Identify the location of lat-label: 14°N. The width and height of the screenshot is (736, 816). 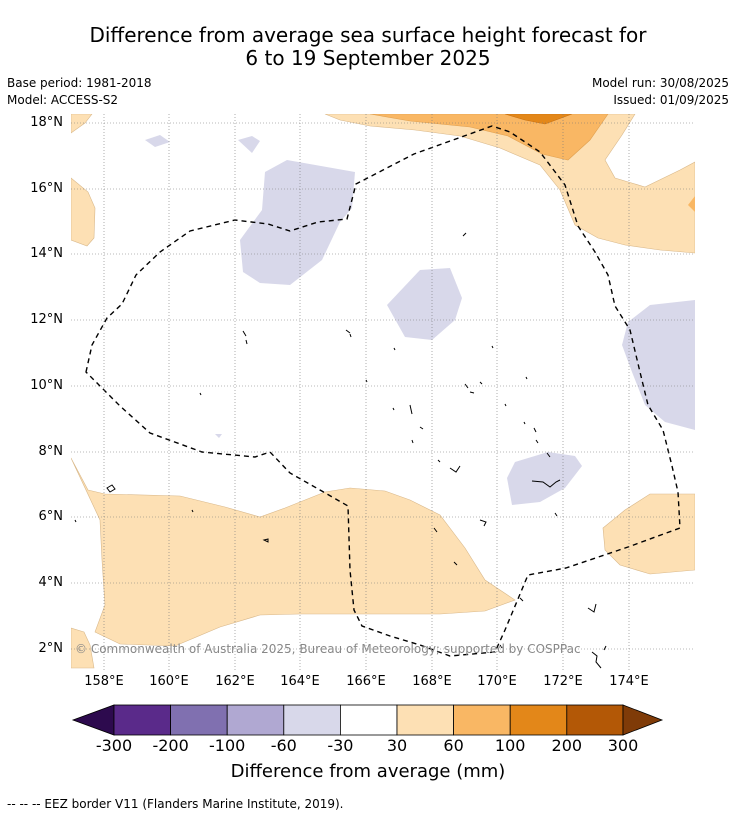
(46, 253).